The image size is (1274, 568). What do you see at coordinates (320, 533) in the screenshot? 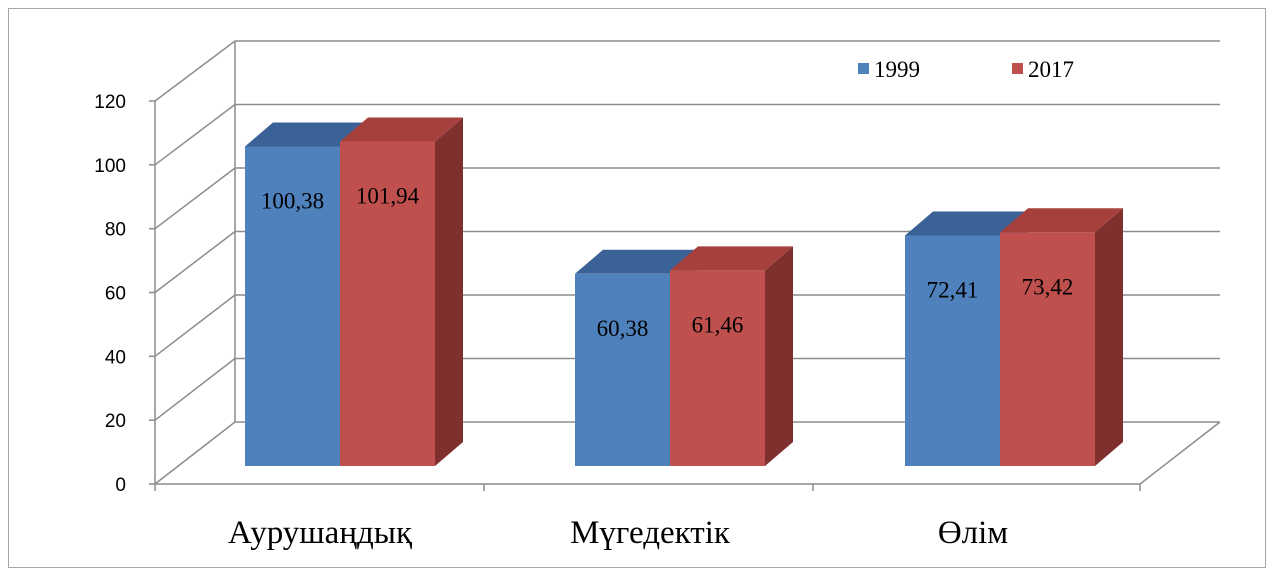
I see `x-category-label: Аурушаңдық` at bounding box center [320, 533].